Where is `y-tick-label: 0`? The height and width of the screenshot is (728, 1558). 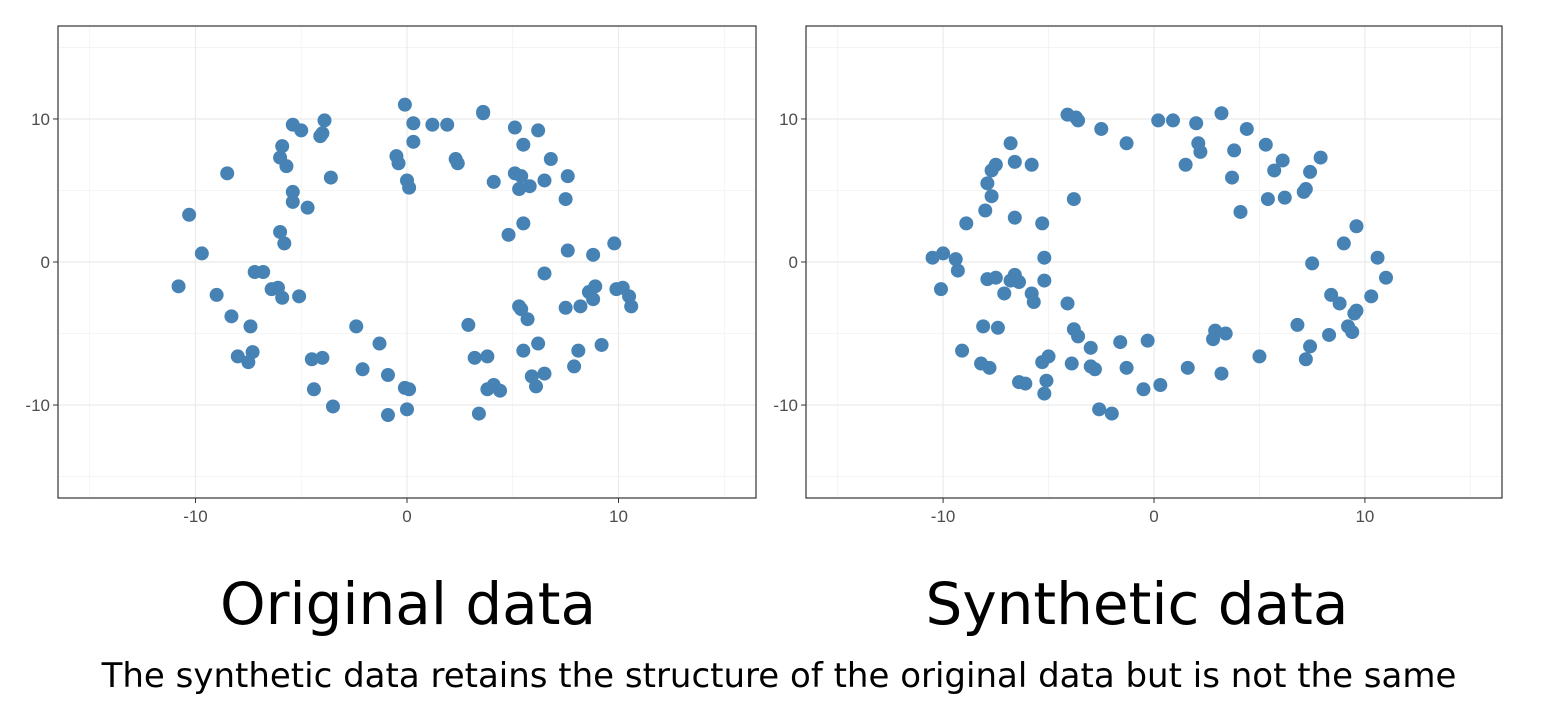
y-tick-label: 0 is located at coordinates (45, 262).